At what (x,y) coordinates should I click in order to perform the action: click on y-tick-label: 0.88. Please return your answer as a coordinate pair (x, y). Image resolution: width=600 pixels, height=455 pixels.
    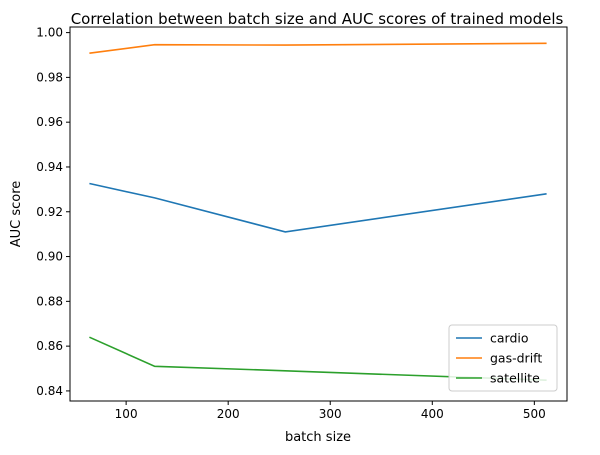
    Looking at the image, I should click on (49, 301).